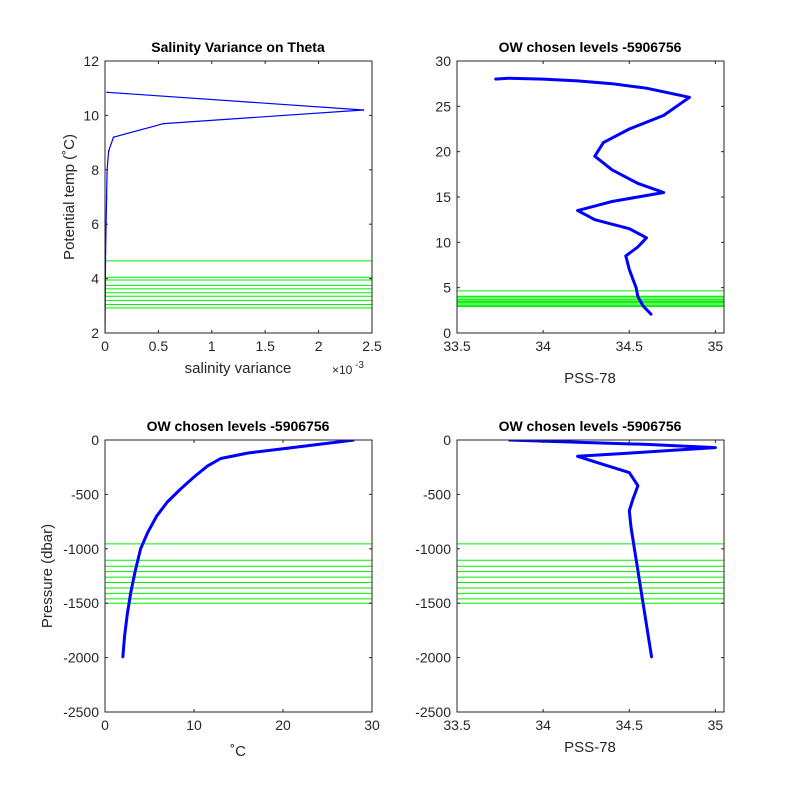  Describe the element at coordinates (359, 365) in the screenshot. I see `x-exponent-power: -3` at that location.